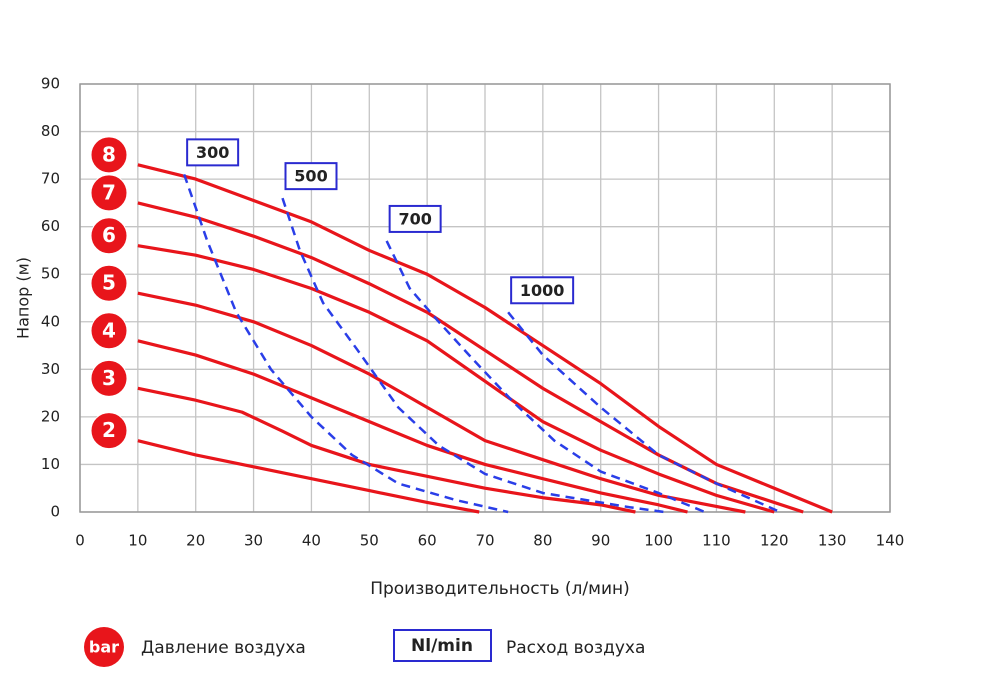 This screenshot has height=675, width=1000. What do you see at coordinates (658, 541) in the screenshot?
I see `x-tick-label: 100` at bounding box center [658, 541].